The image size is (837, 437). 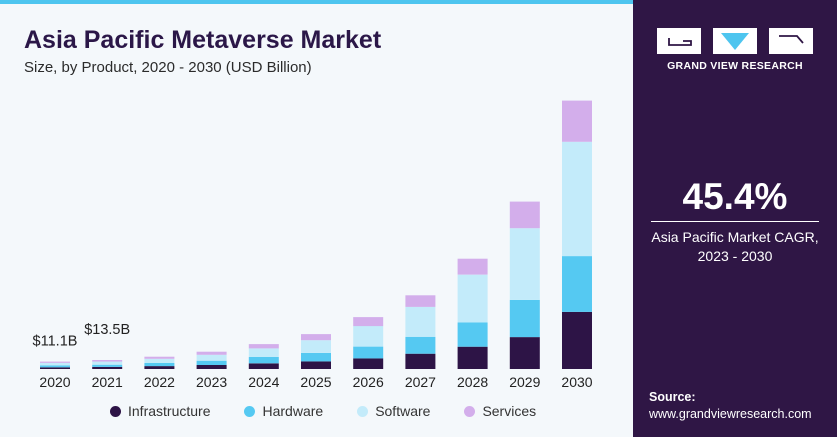 I want to click on bar-segment-infrastructure-2030, so click(x=577, y=340).